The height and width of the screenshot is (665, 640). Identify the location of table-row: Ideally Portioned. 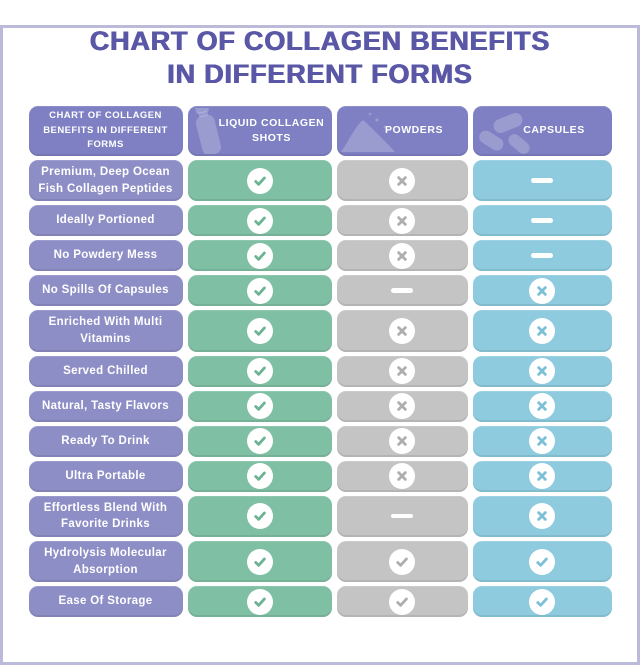
(320, 221).